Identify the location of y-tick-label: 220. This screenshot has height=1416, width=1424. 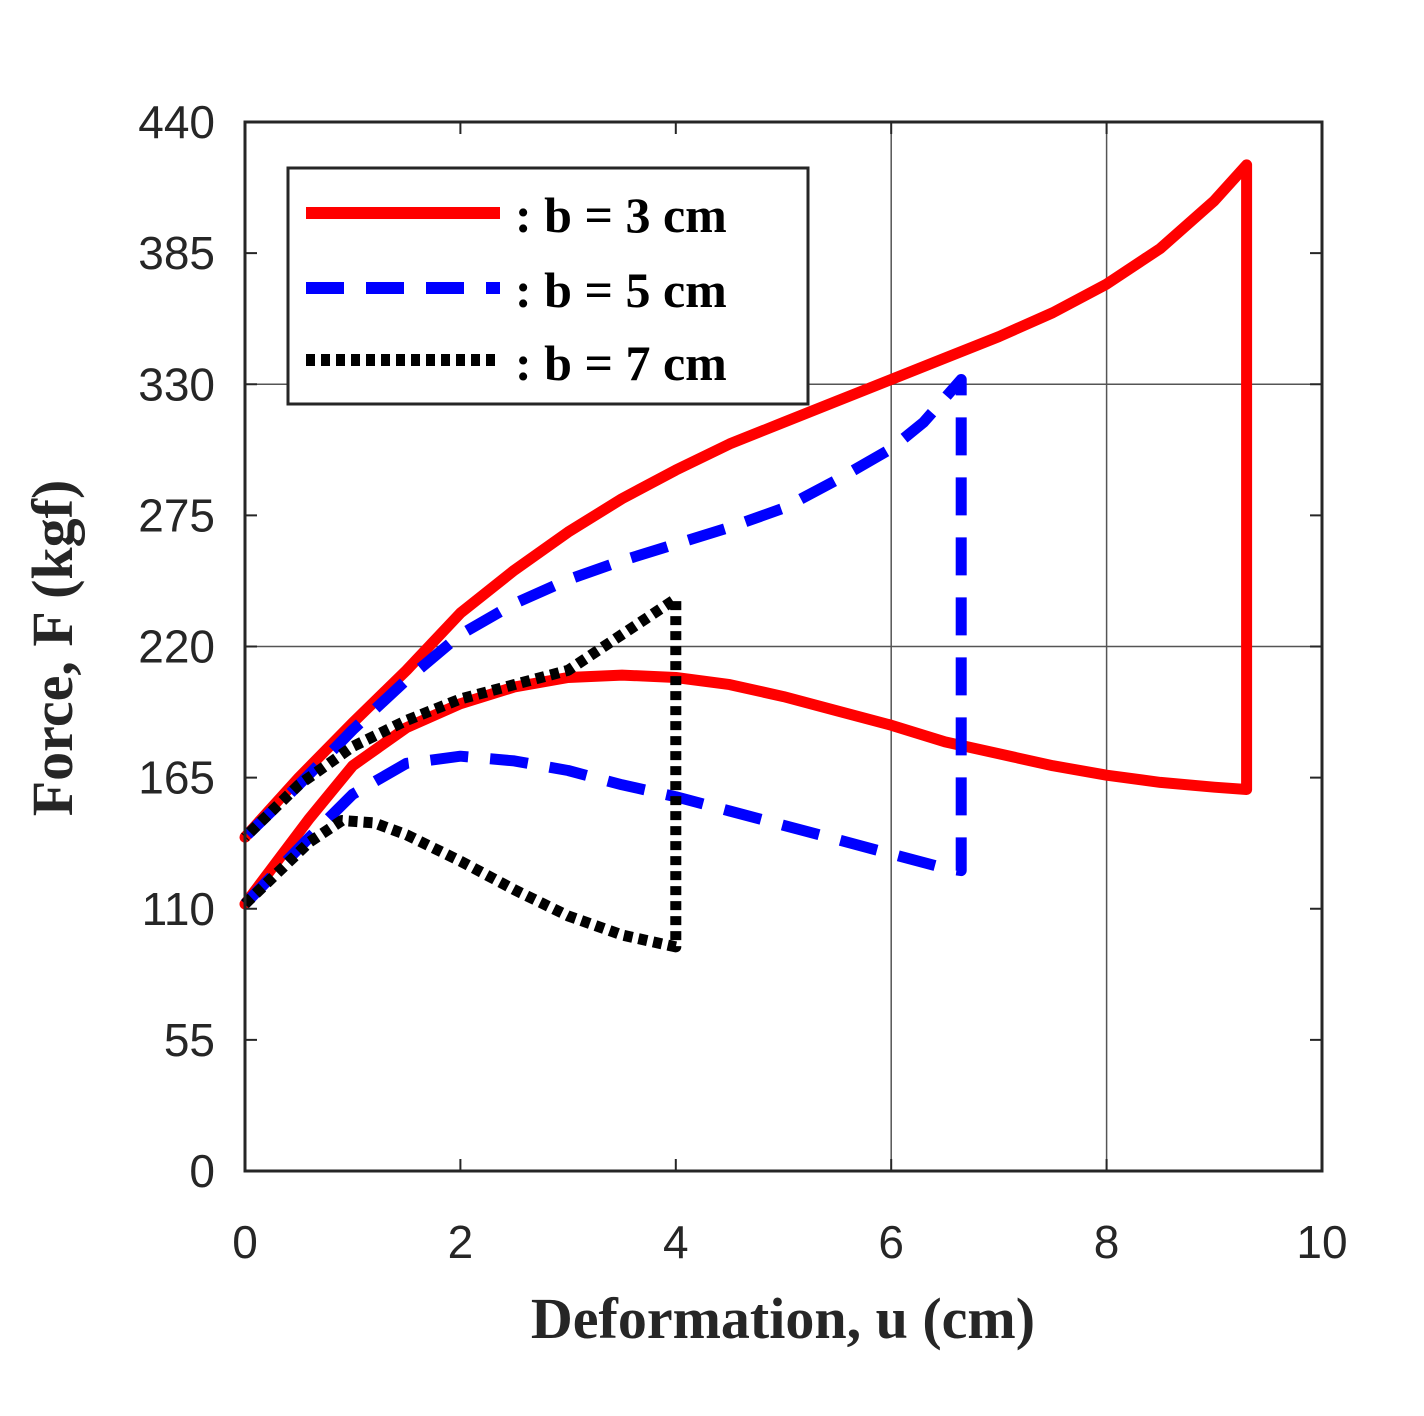
(176, 647).